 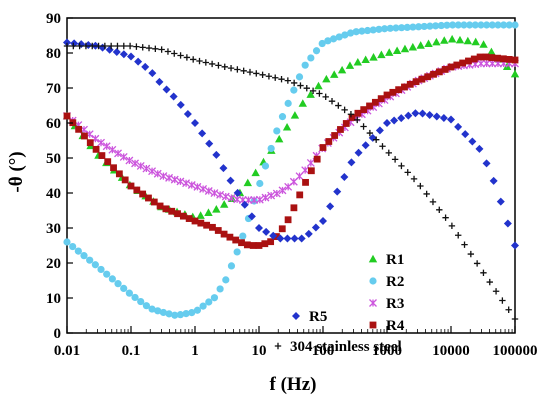 I want to click on x-tick-label: 10, so click(x=259, y=351).